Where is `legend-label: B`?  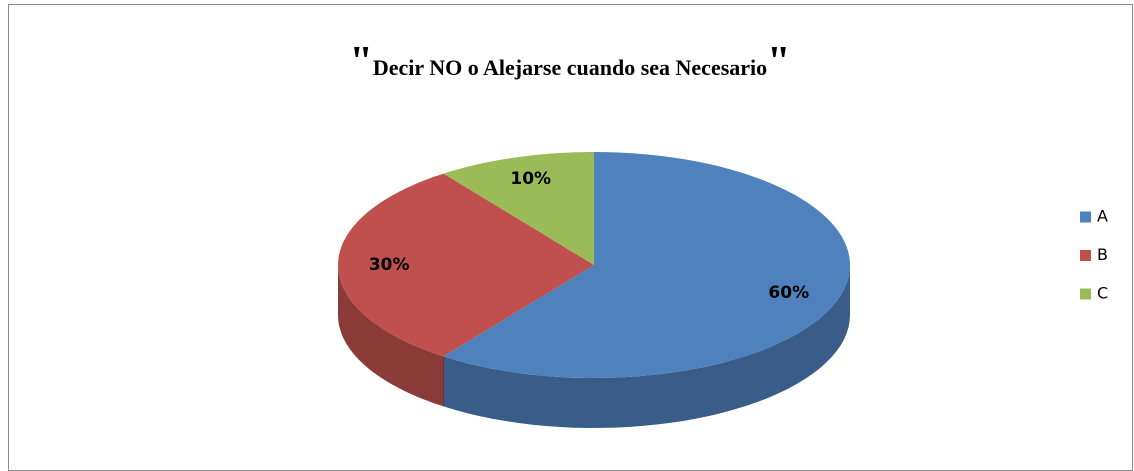 legend-label: B is located at coordinates (1102, 254).